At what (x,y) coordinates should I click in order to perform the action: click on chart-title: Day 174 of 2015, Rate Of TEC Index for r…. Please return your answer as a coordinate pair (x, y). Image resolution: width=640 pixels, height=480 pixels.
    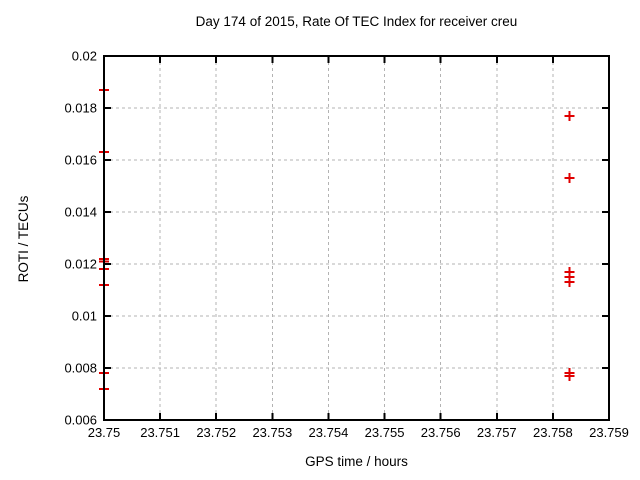
    Looking at the image, I should click on (356, 21).